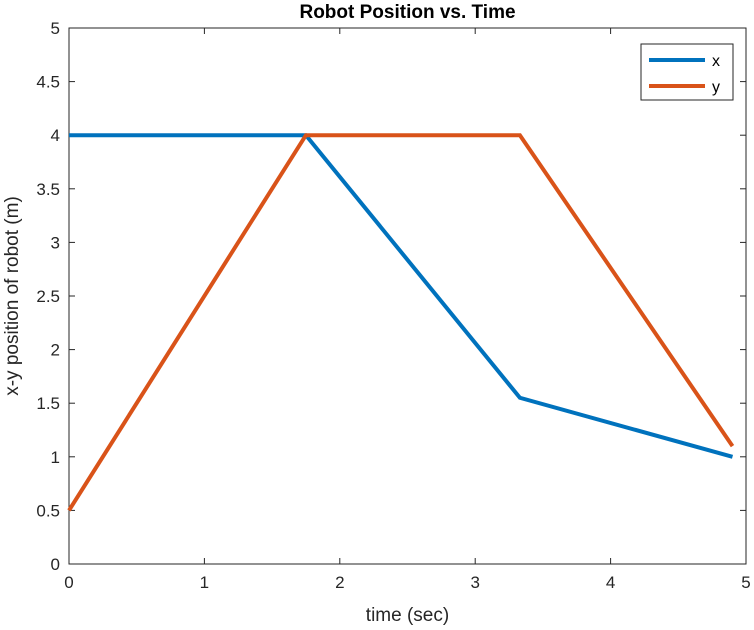 Image resolution: width=754 pixels, height=630 pixels. I want to click on y-tick-label: 5, so click(55, 28).